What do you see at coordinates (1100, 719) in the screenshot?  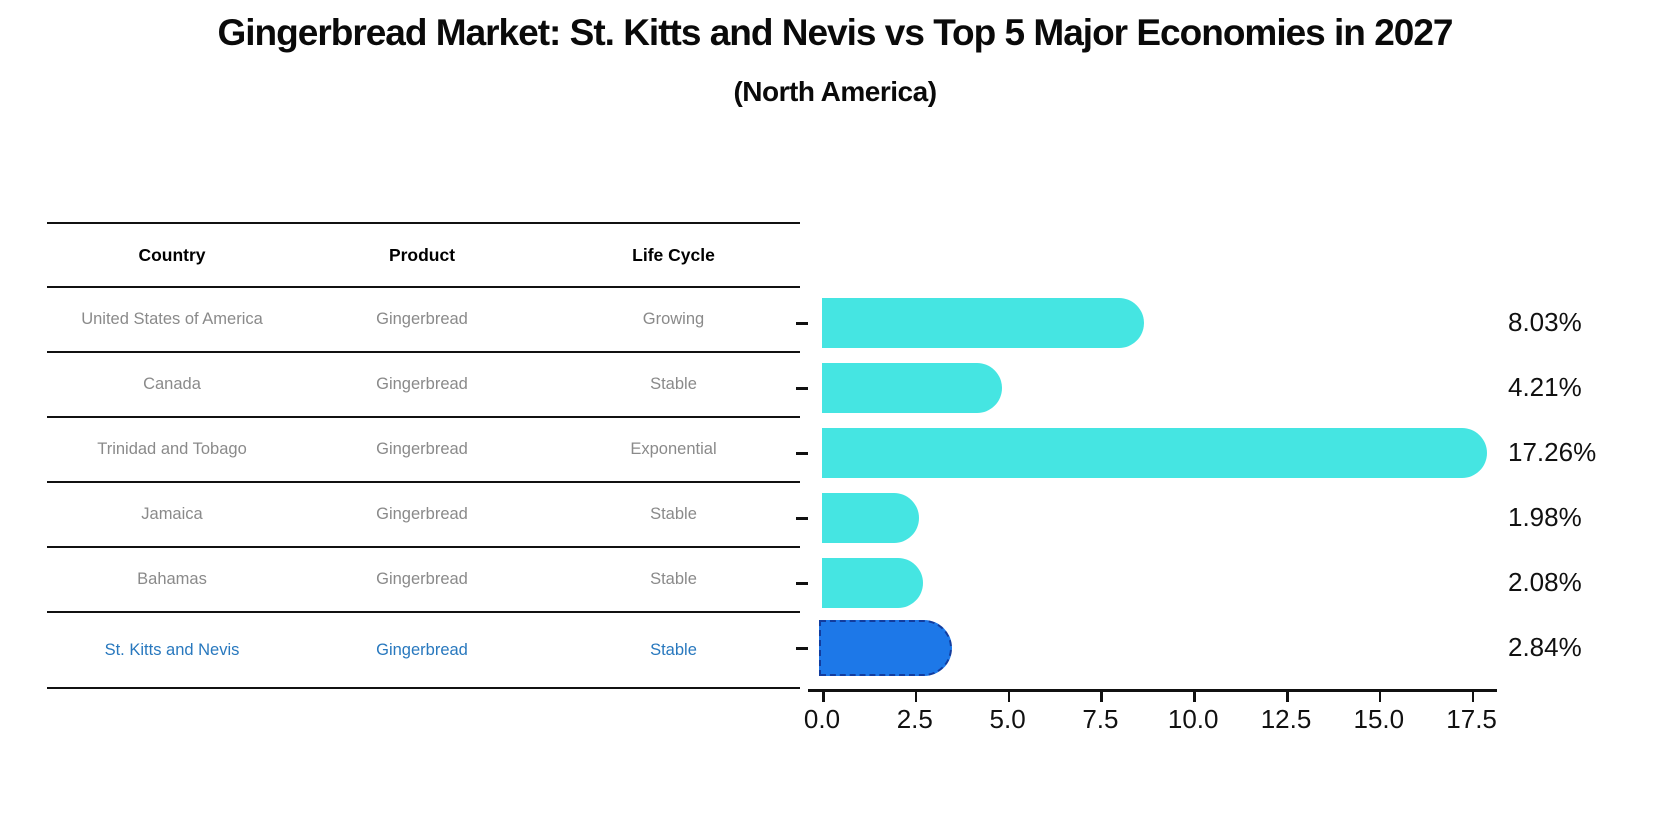 I see `x-tick-label: 7.5` at bounding box center [1100, 719].